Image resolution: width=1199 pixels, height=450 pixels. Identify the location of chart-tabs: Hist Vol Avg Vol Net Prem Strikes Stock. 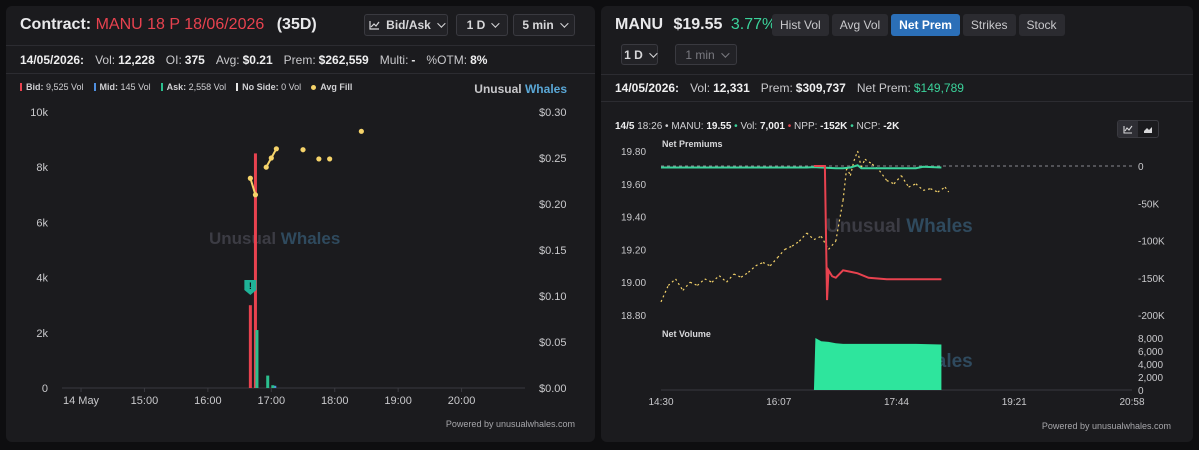
(918, 25).